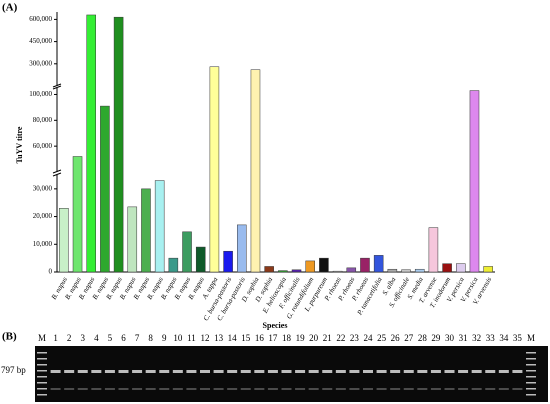 The image size is (550, 404). Describe the element at coordinates (369, 338) in the screenshot. I see `lane-label: 24` at that location.